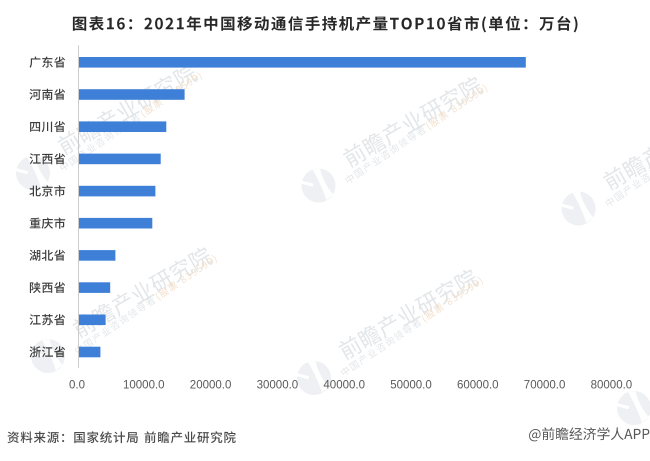  Describe the element at coordinates (344, 386) in the screenshot. I see `svg-text: 40000.0` at that location.